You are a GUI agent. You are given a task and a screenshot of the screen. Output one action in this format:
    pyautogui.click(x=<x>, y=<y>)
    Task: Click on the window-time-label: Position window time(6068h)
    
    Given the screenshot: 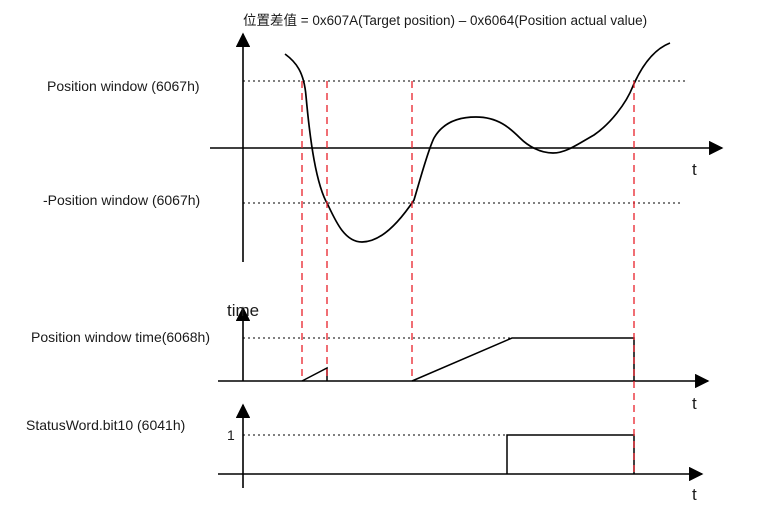 What is the action you would take?
    pyautogui.click(x=120, y=337)
    